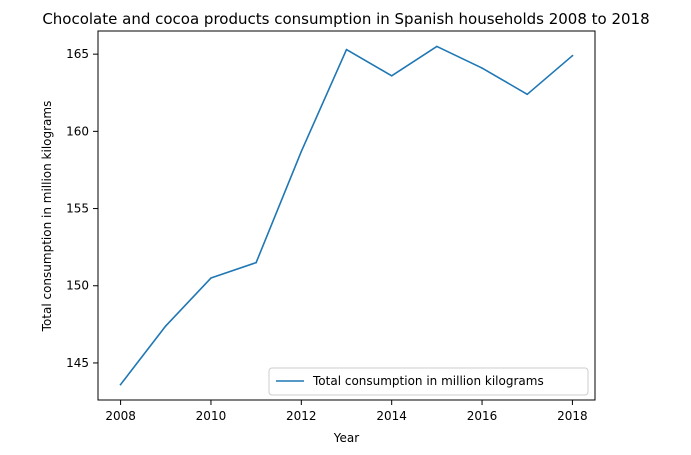  Describe the element at coordinates (47, 217) in the screenshot. I see `y-axis-label: Total consumption in million kilograms` at that location.